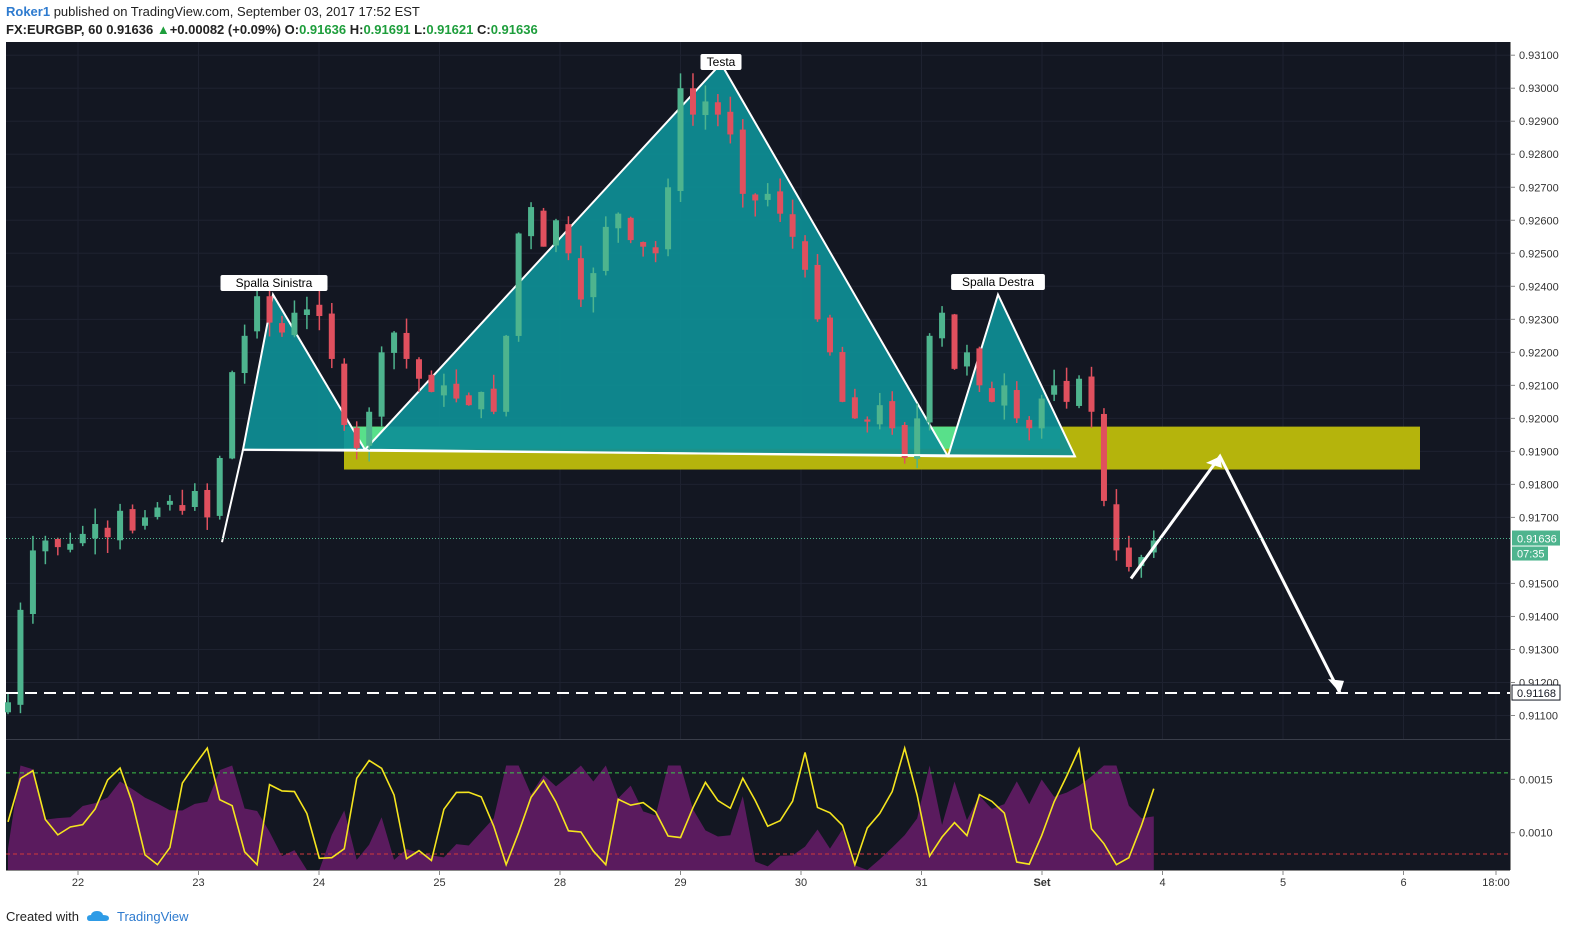  What do you see at coordinates (1539, 353) in the screenshot?
I see `price-tick-label: 0.92200` at bounding box center [1539, 353].